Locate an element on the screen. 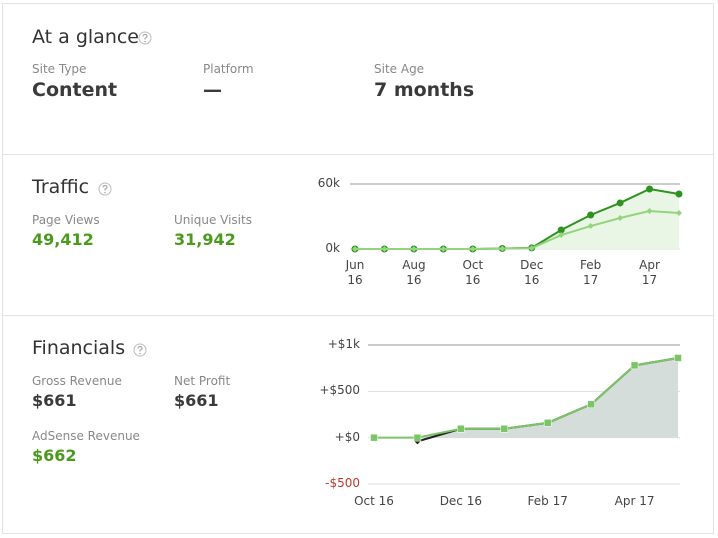  stat-label: Platform is located at coordinates (228, 69).